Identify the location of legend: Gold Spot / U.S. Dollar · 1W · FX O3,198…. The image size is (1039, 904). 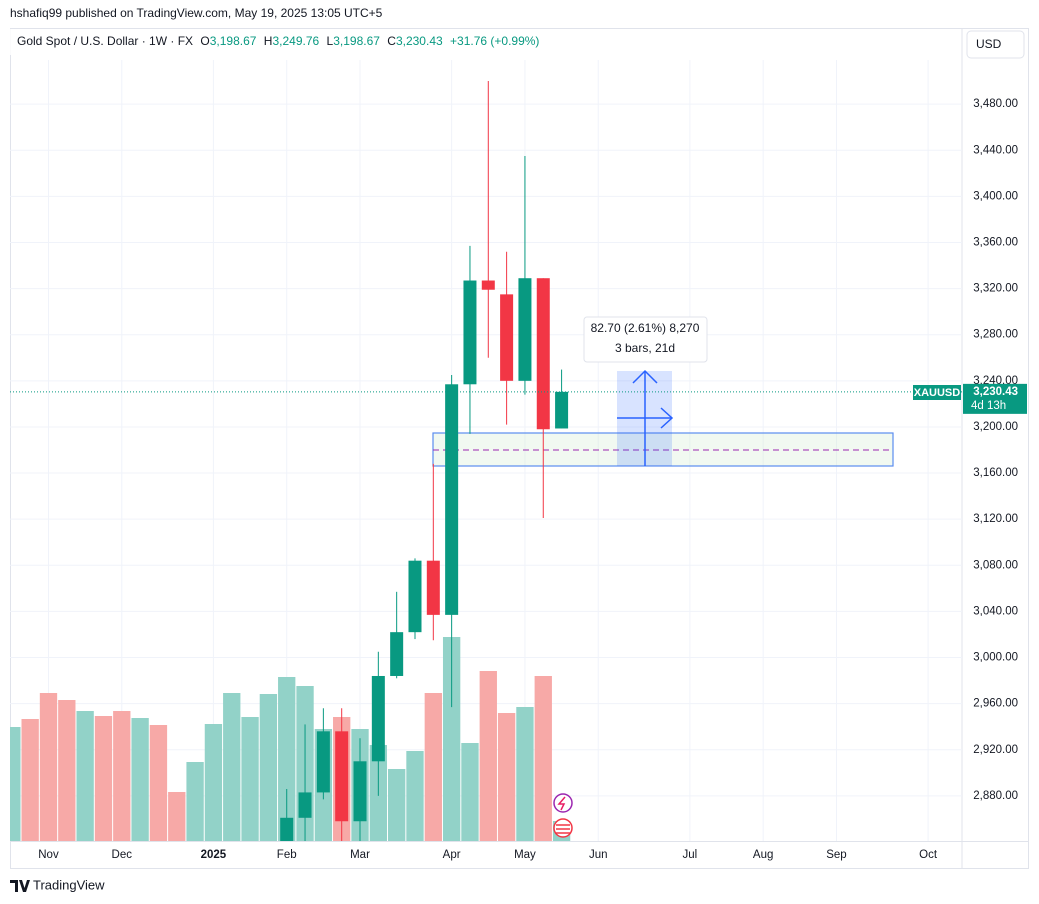
(278, 41).